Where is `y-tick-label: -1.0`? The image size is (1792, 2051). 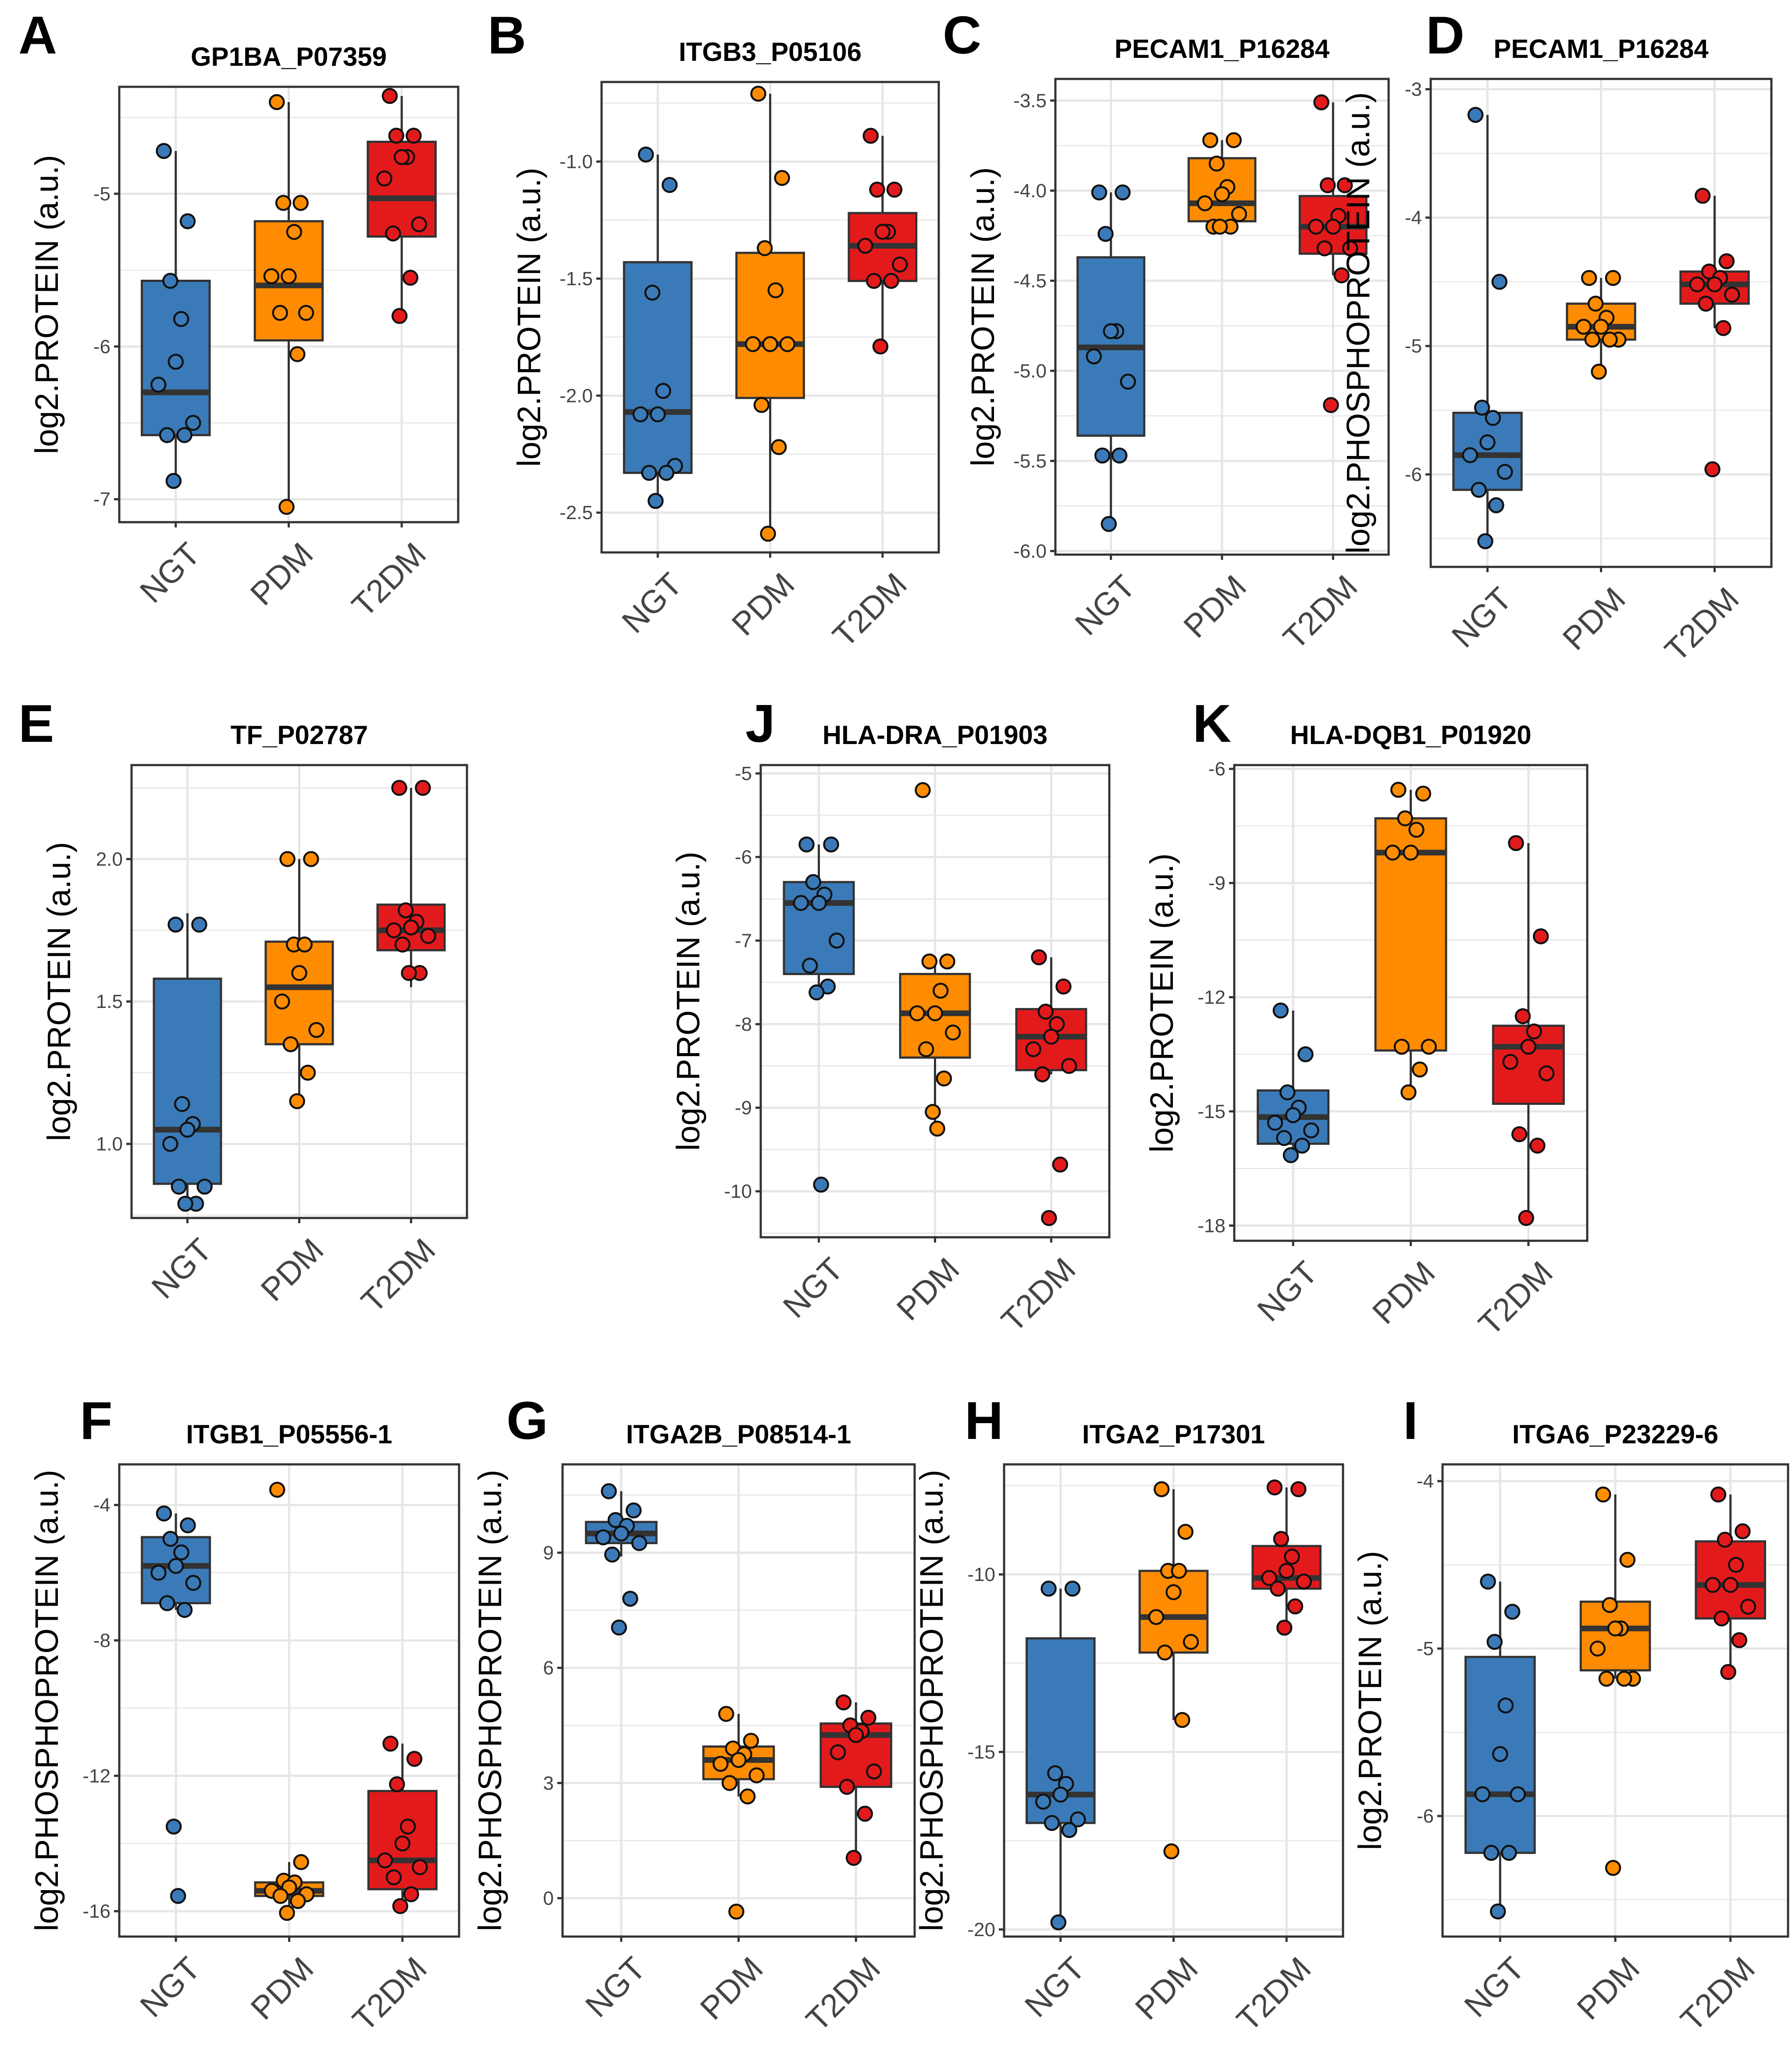
y-tick-label: -1.0 is located at coordinates (576, 162).